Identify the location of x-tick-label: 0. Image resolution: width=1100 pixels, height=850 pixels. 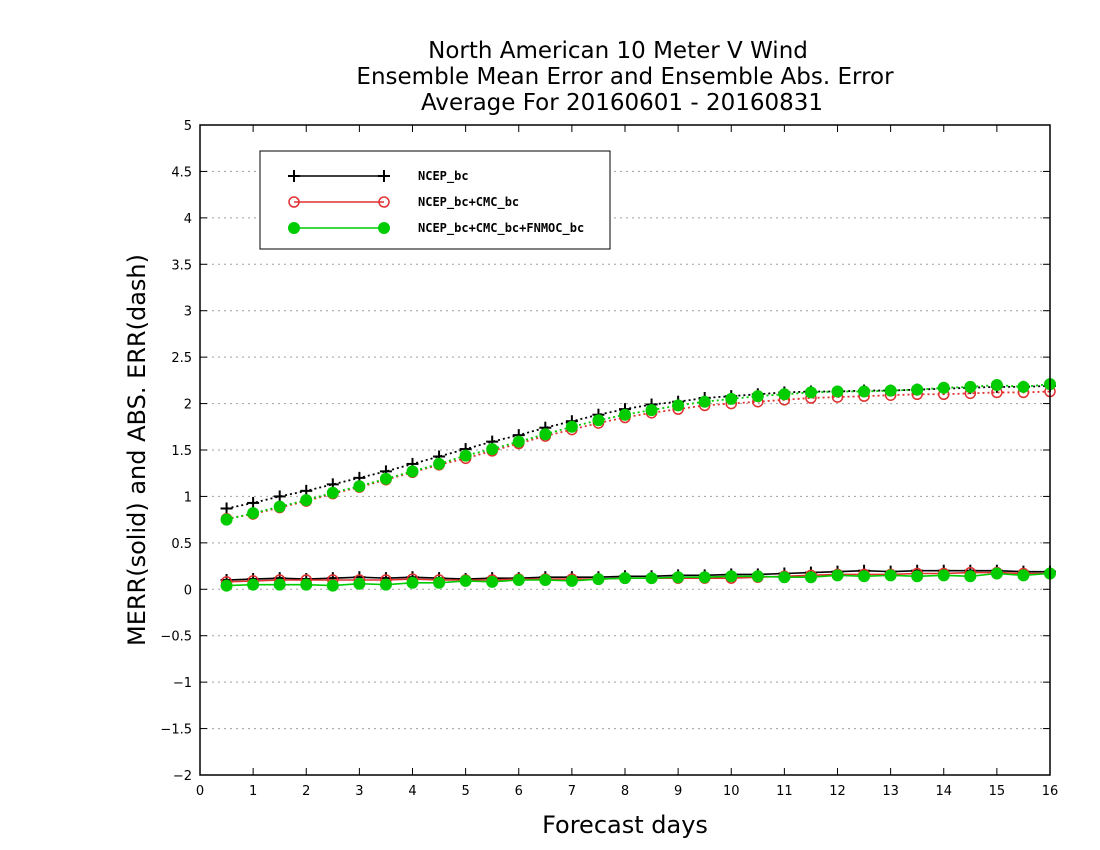
(200, 791).